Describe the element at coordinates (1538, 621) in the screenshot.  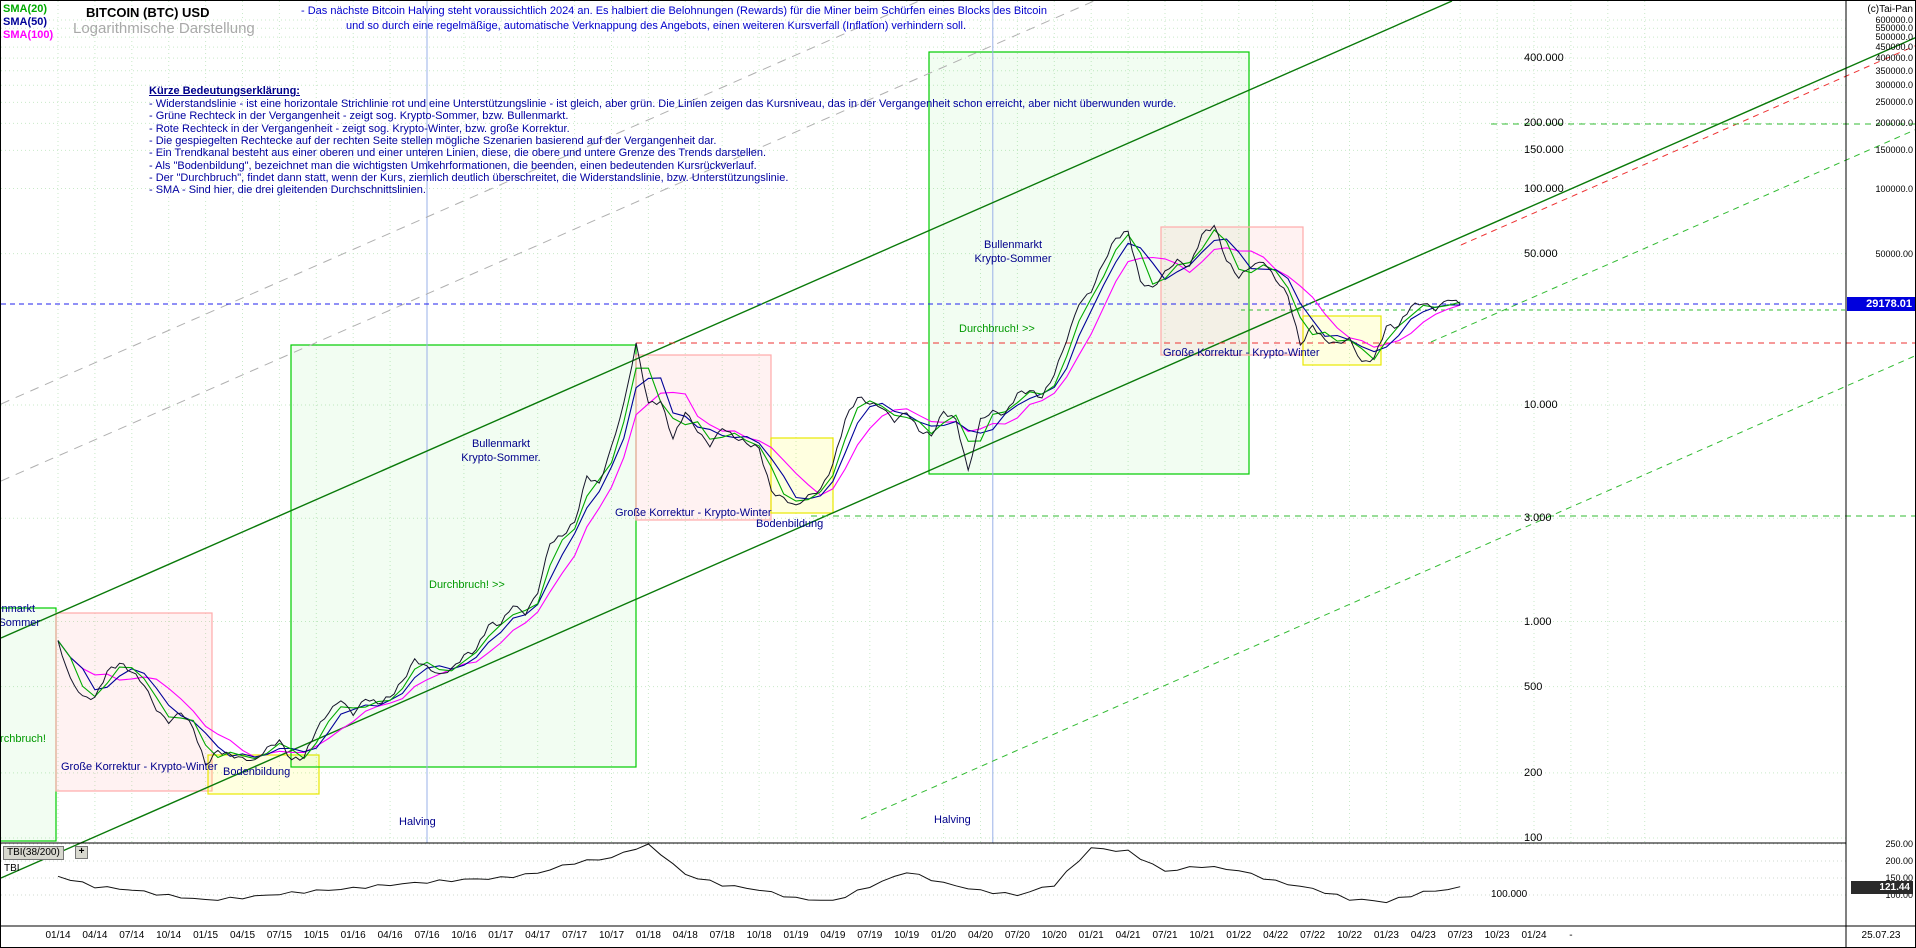
I see `price-axis-label: 1.000` at that location.